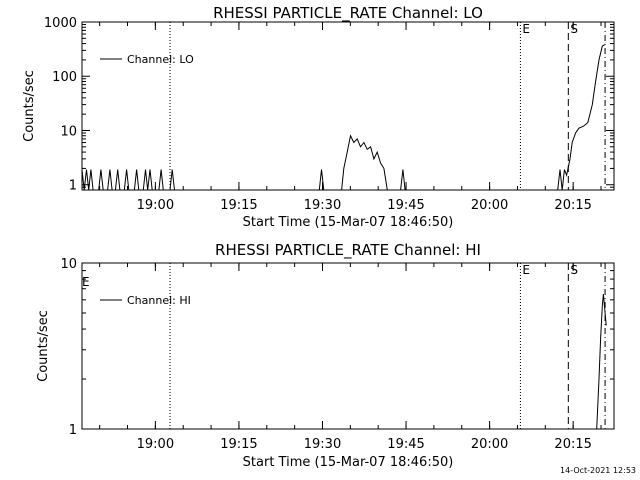 The width and height of the screenshot is (640, 480). I want to click on legend-label: Channel: HI, so click(159, 300).